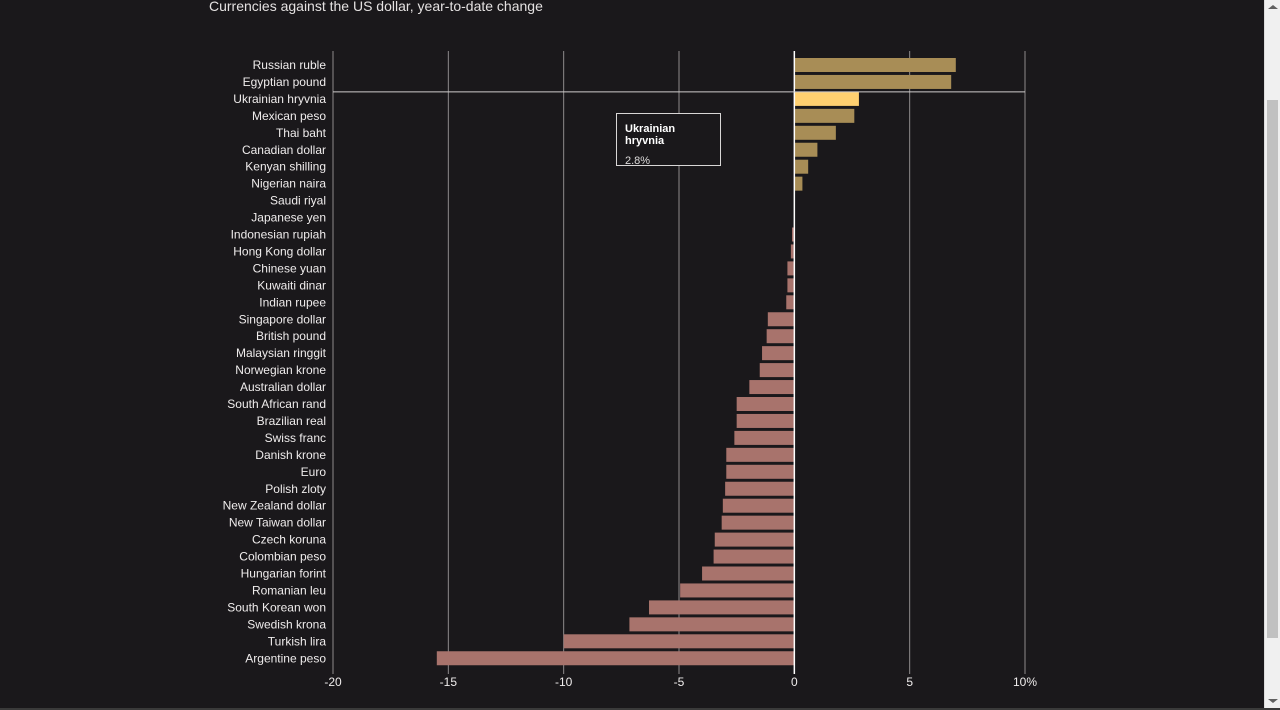 Image resolution: width=1280 pixels, height=710 pixels. Describe the element at coordinates (301, 133) in the screenshot. I see `category-label: Thai baht` at that location.